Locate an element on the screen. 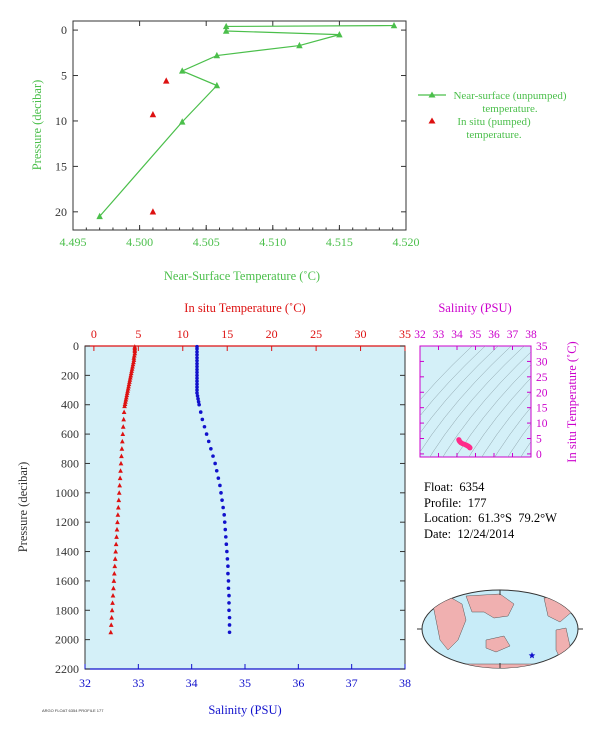 The width and height of the screenshot is (601, 732). map-land-asia is located at coordinates (490, 606).